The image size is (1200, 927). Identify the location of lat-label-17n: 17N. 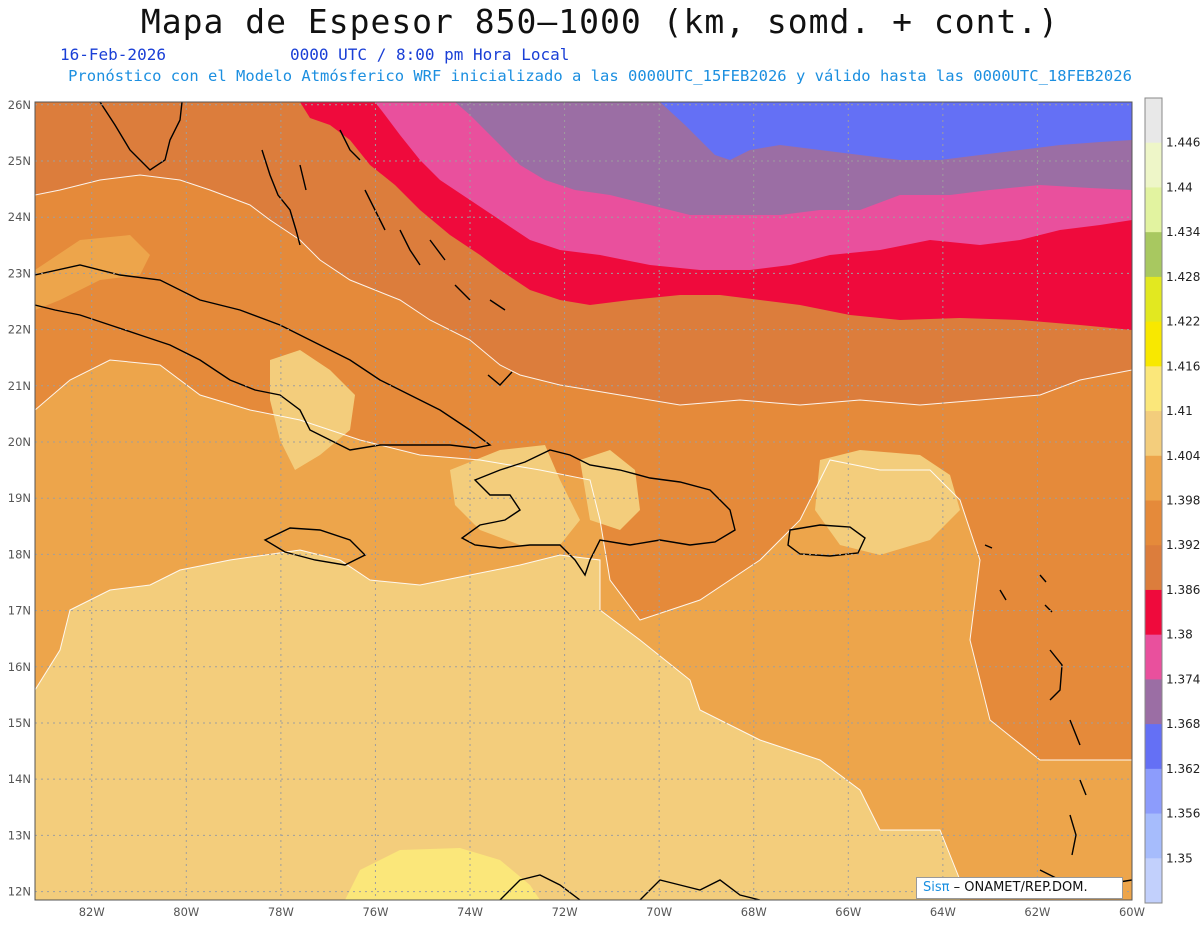
(19, 611).